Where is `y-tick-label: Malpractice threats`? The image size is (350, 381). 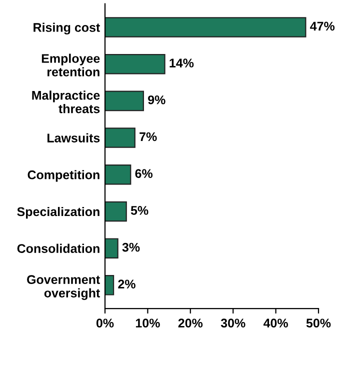 y-tick-label: Malpractice threats is located at coordinates (66, 102).